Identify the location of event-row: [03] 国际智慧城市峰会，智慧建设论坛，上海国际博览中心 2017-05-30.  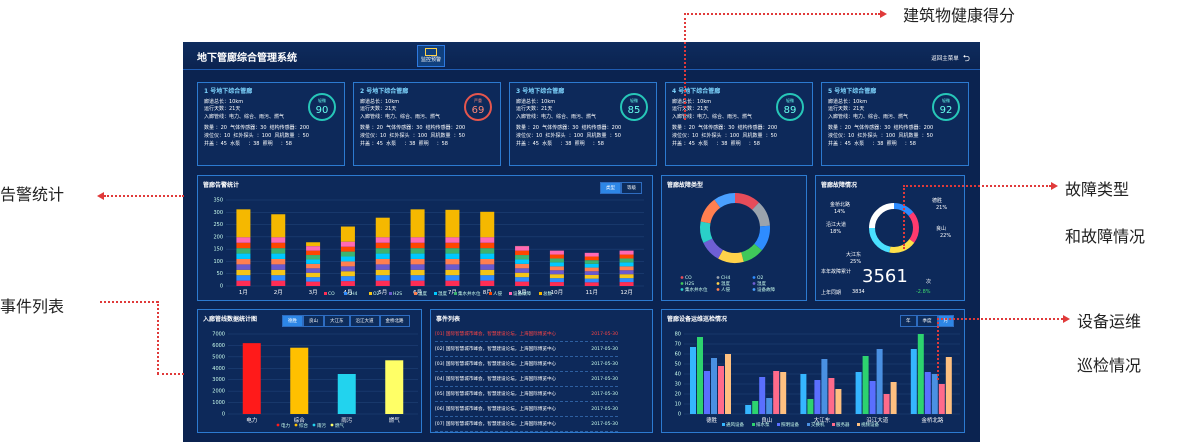
(526, 365).